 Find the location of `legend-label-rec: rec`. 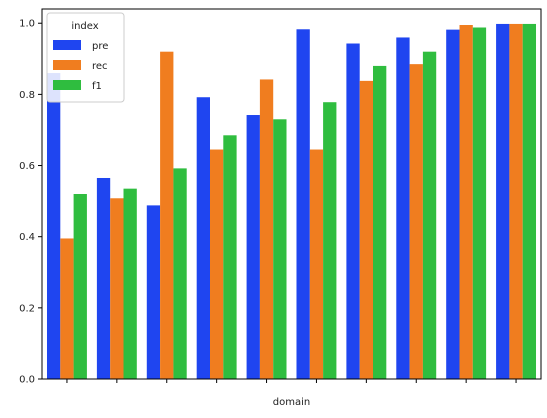

legend-label-rec: rec is located at coordinates (100, 66).